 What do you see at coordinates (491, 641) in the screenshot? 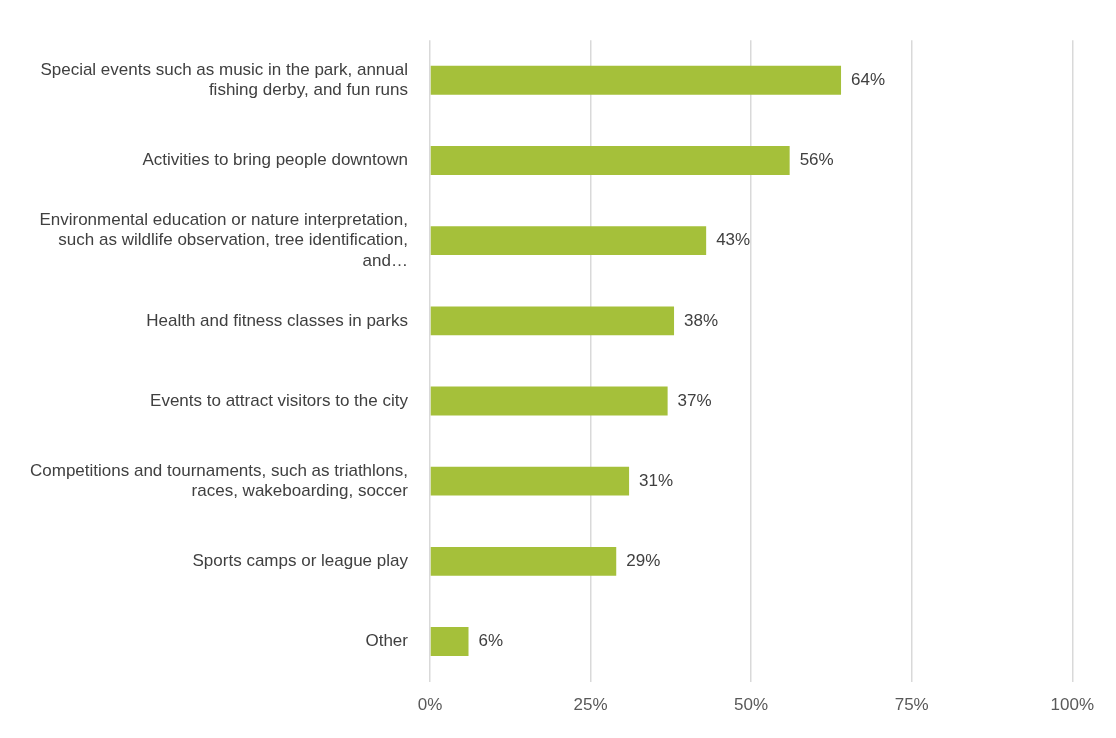
I see `data-label: 6%` at bounding box center [491, 641].